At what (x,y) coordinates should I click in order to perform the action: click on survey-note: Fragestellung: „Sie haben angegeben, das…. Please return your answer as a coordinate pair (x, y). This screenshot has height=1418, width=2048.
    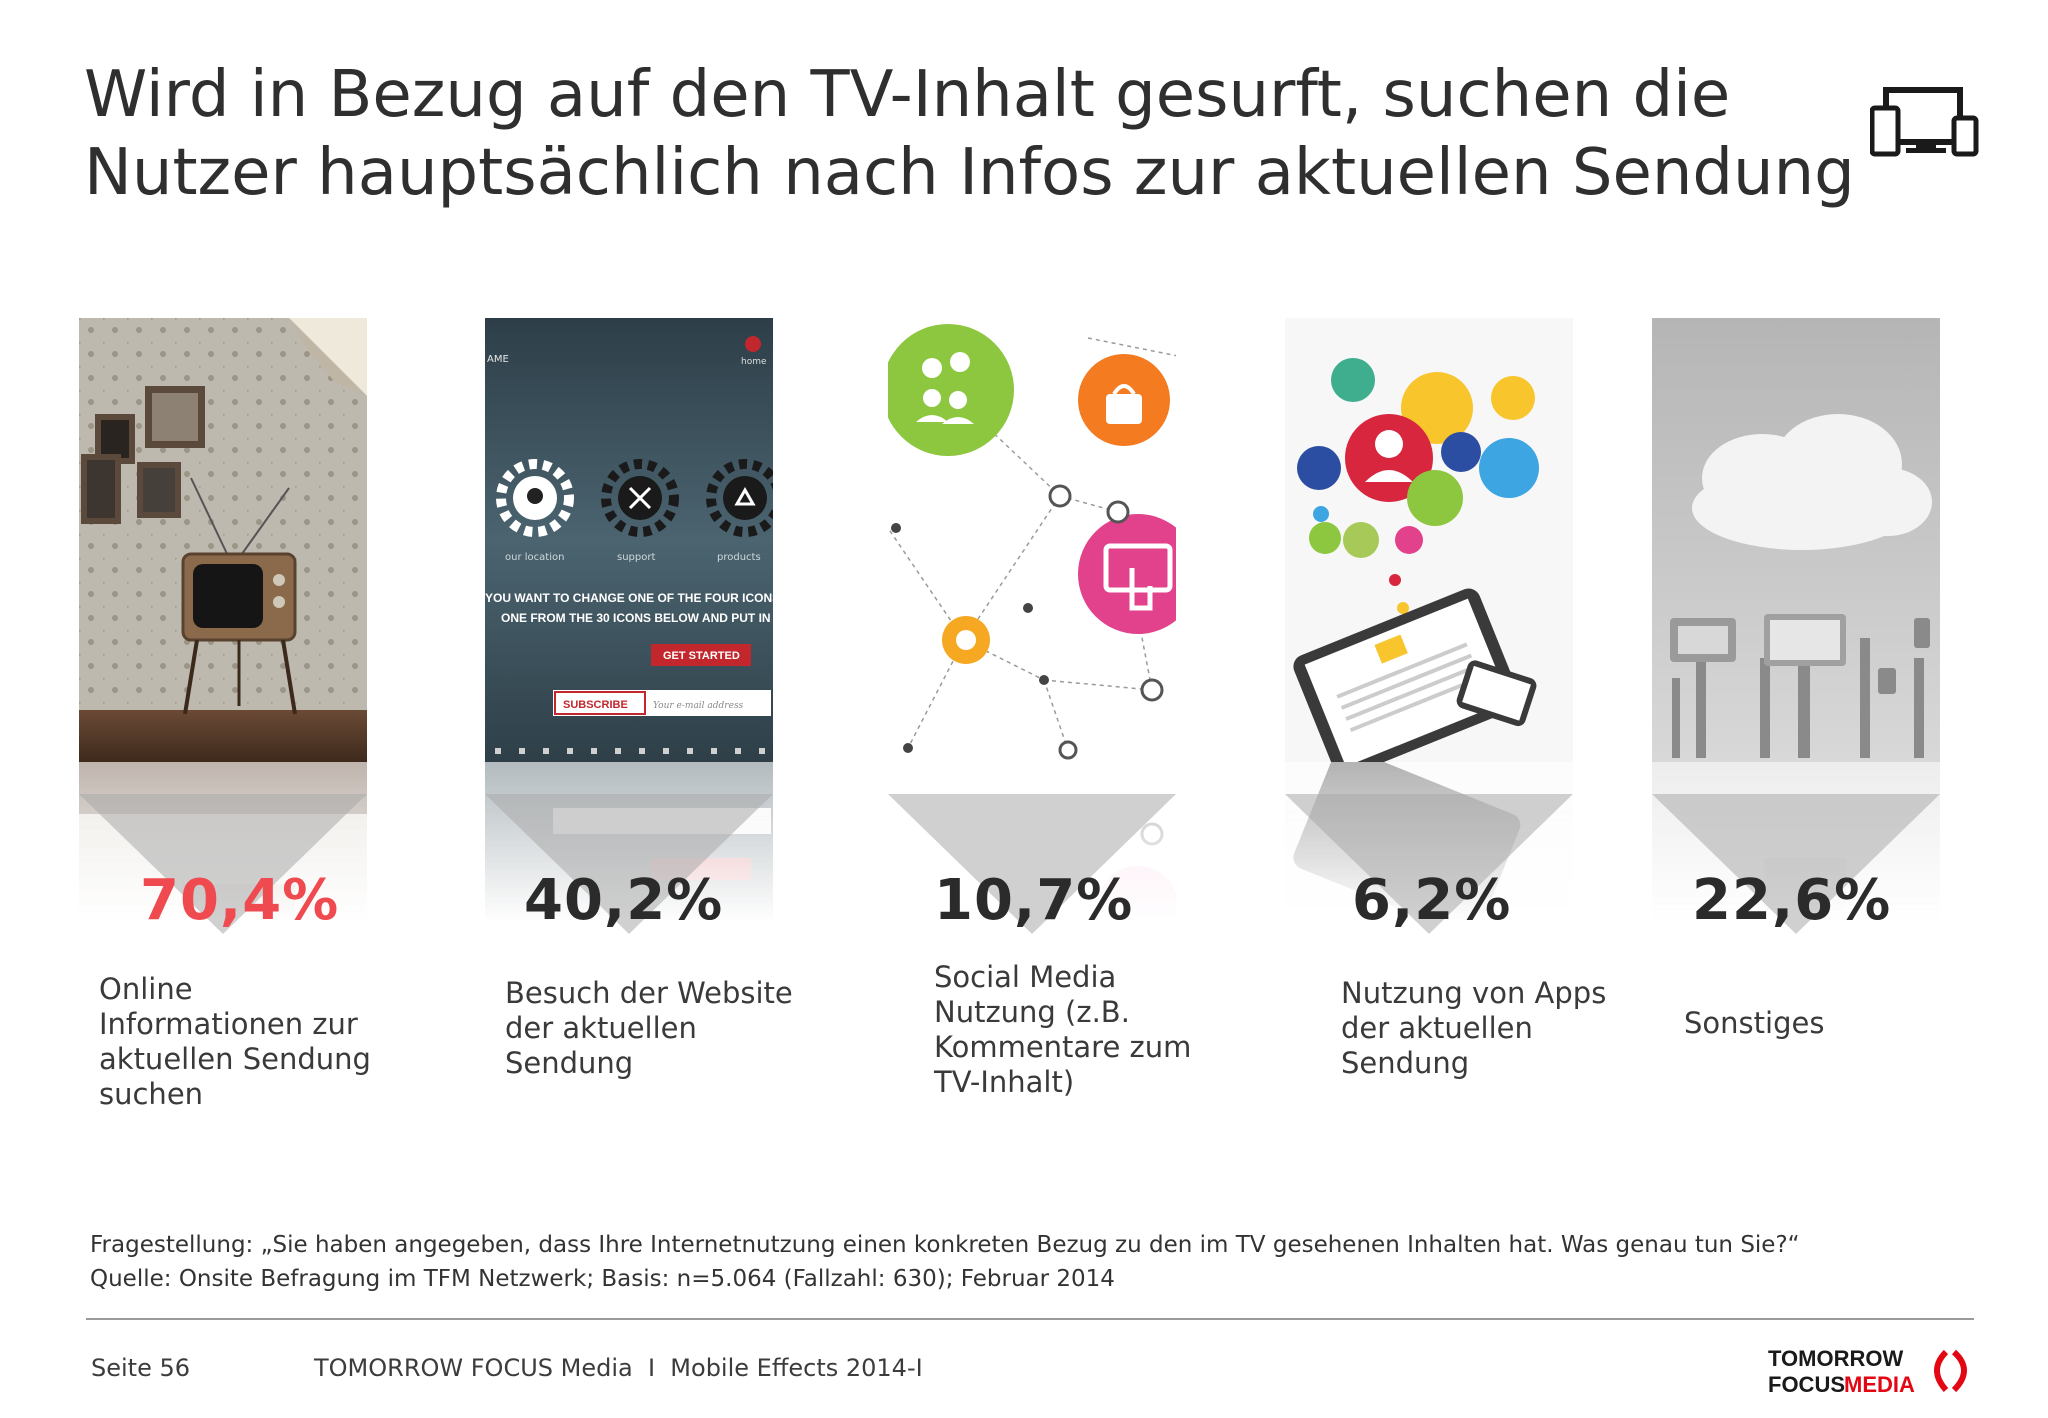
    Looking at the image, I should click on (945, 1262).